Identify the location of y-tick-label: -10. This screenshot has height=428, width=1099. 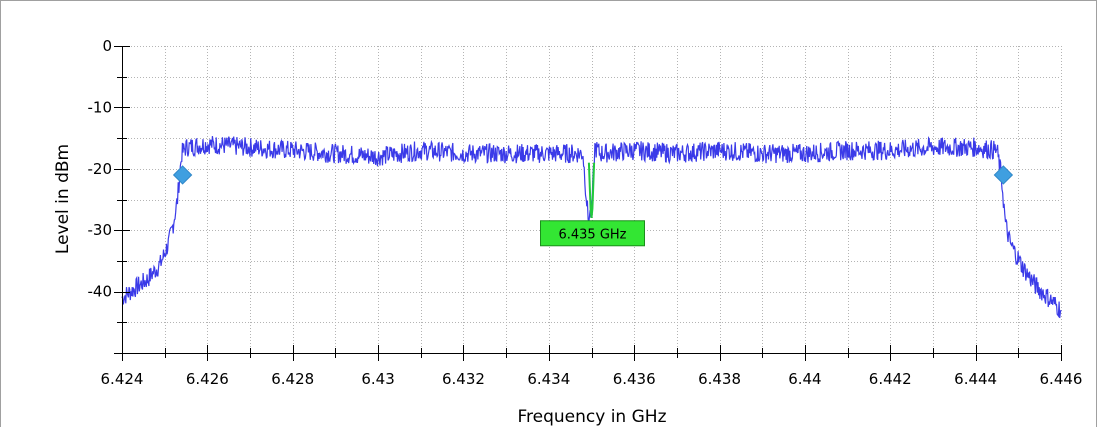
(100, 107).